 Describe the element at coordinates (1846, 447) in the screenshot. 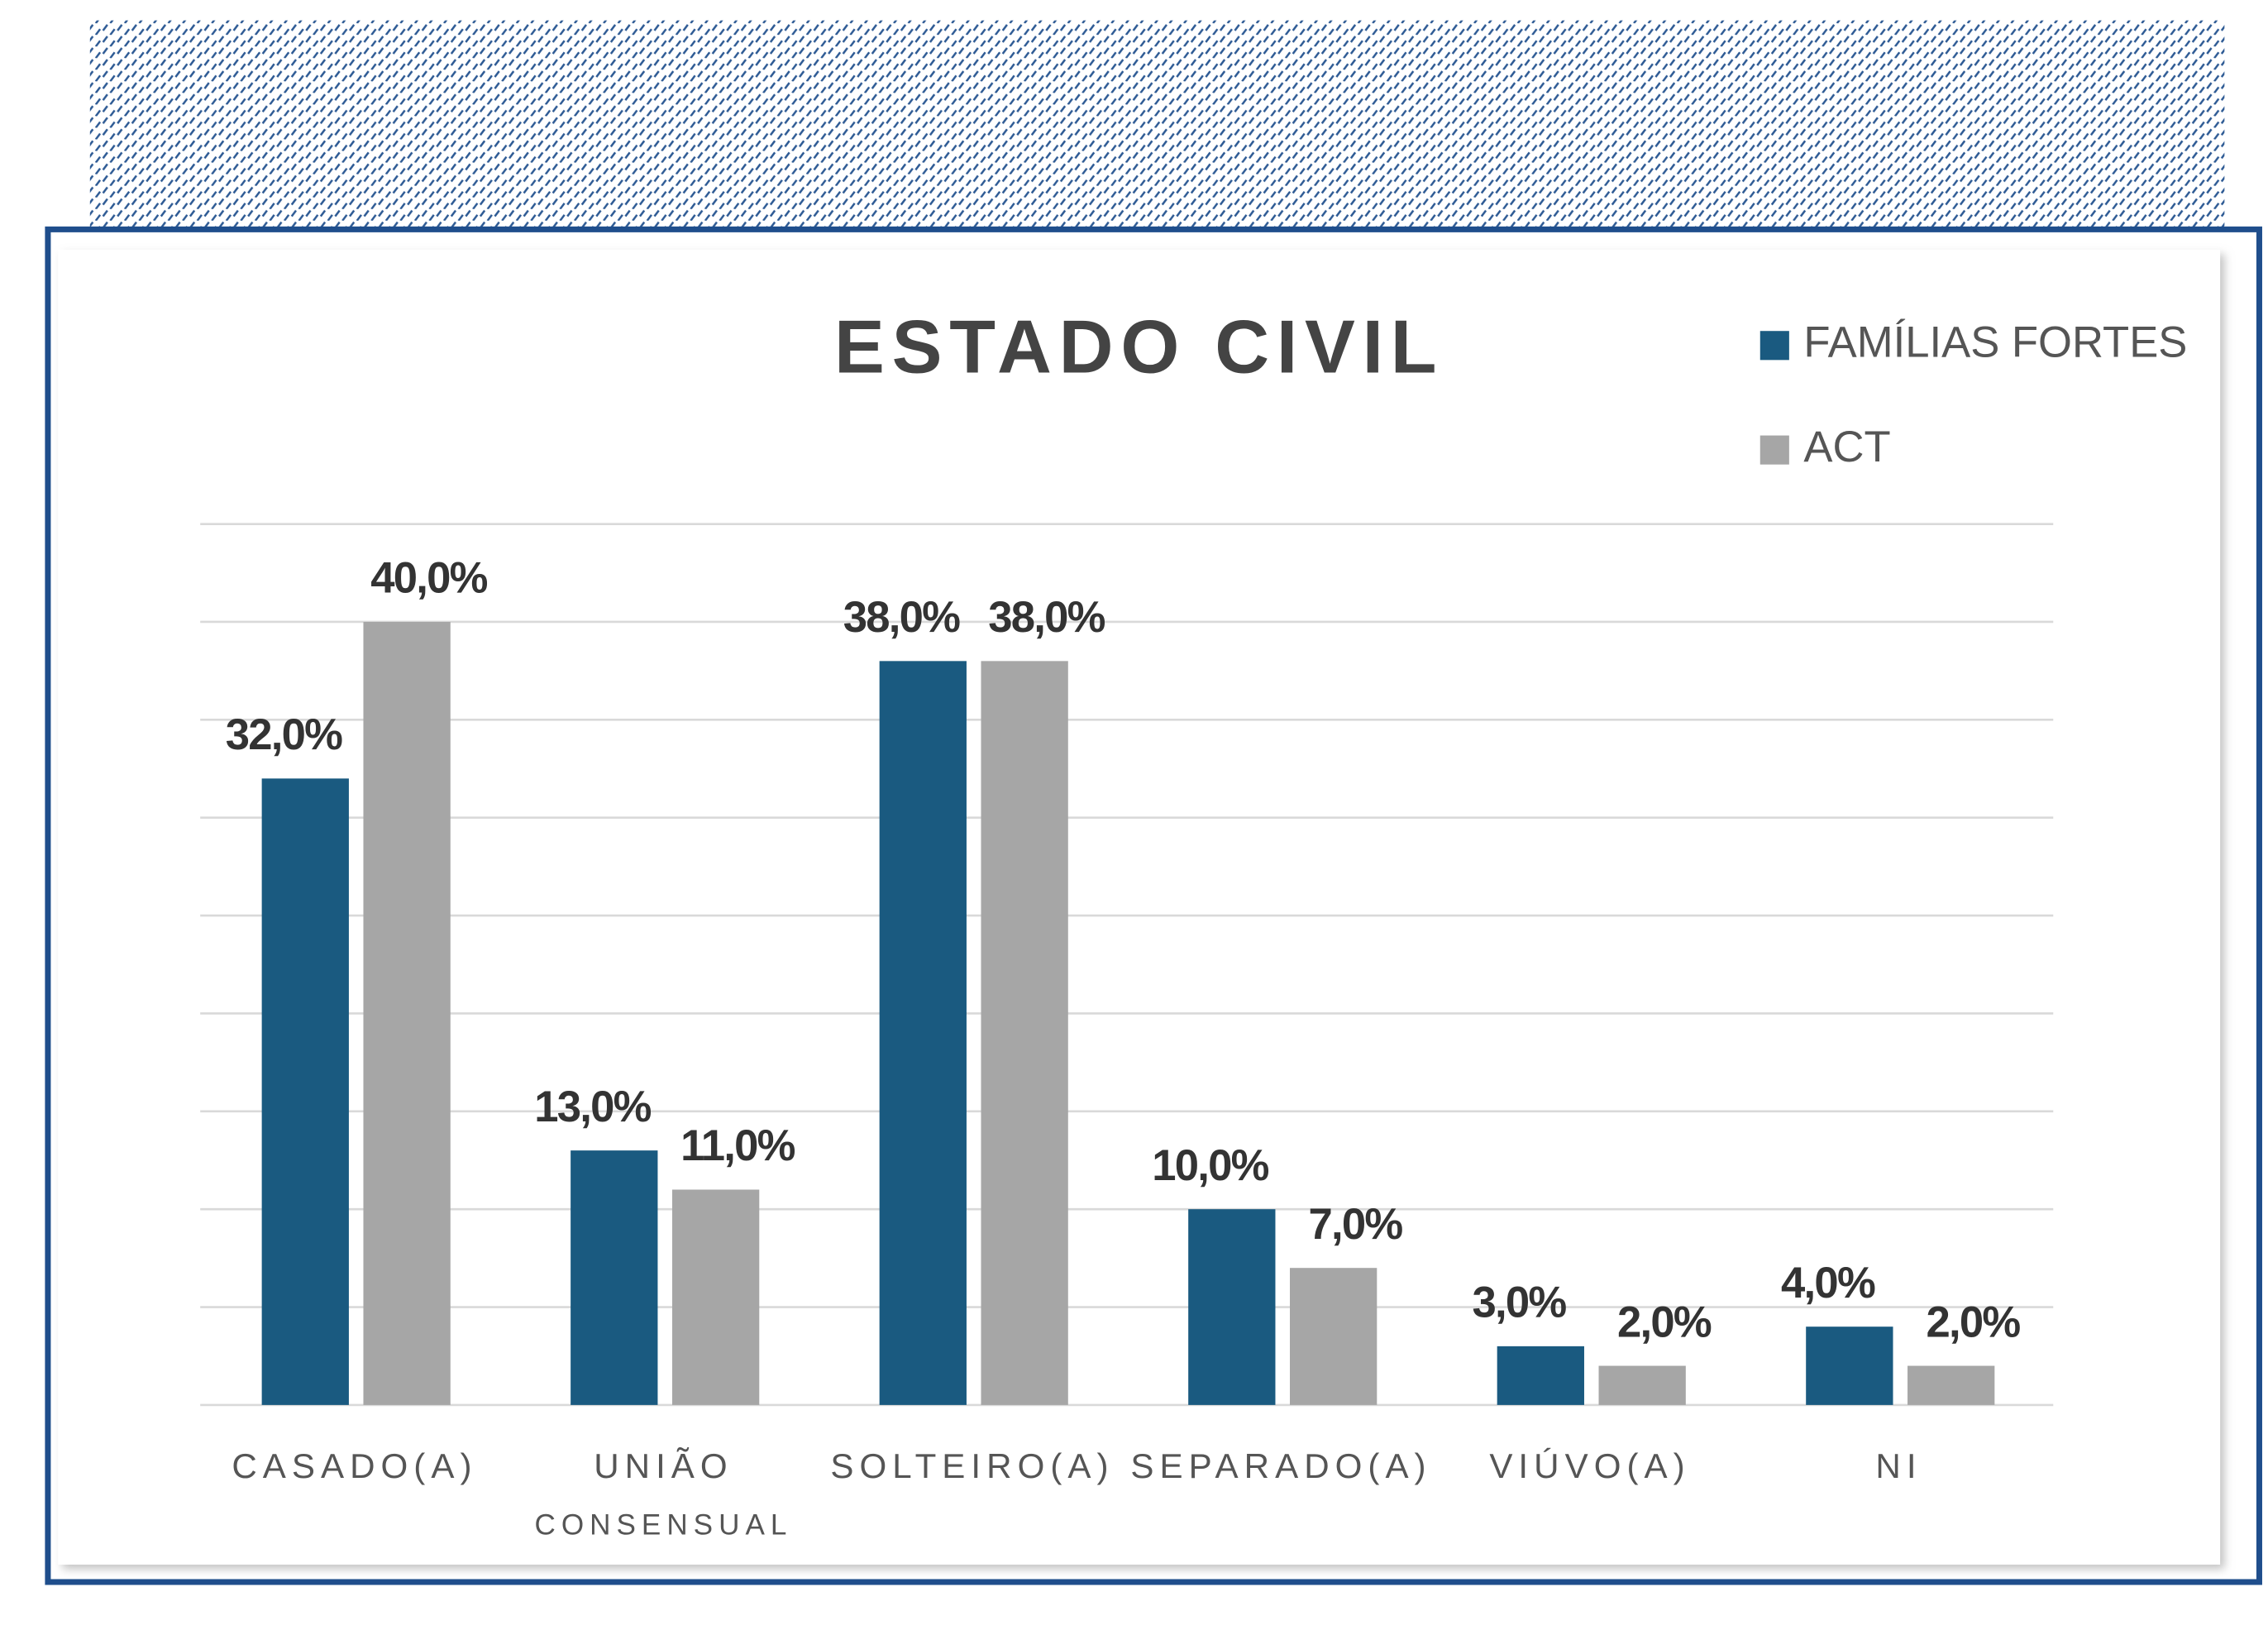

I see `legend-label: ACT` at that location.